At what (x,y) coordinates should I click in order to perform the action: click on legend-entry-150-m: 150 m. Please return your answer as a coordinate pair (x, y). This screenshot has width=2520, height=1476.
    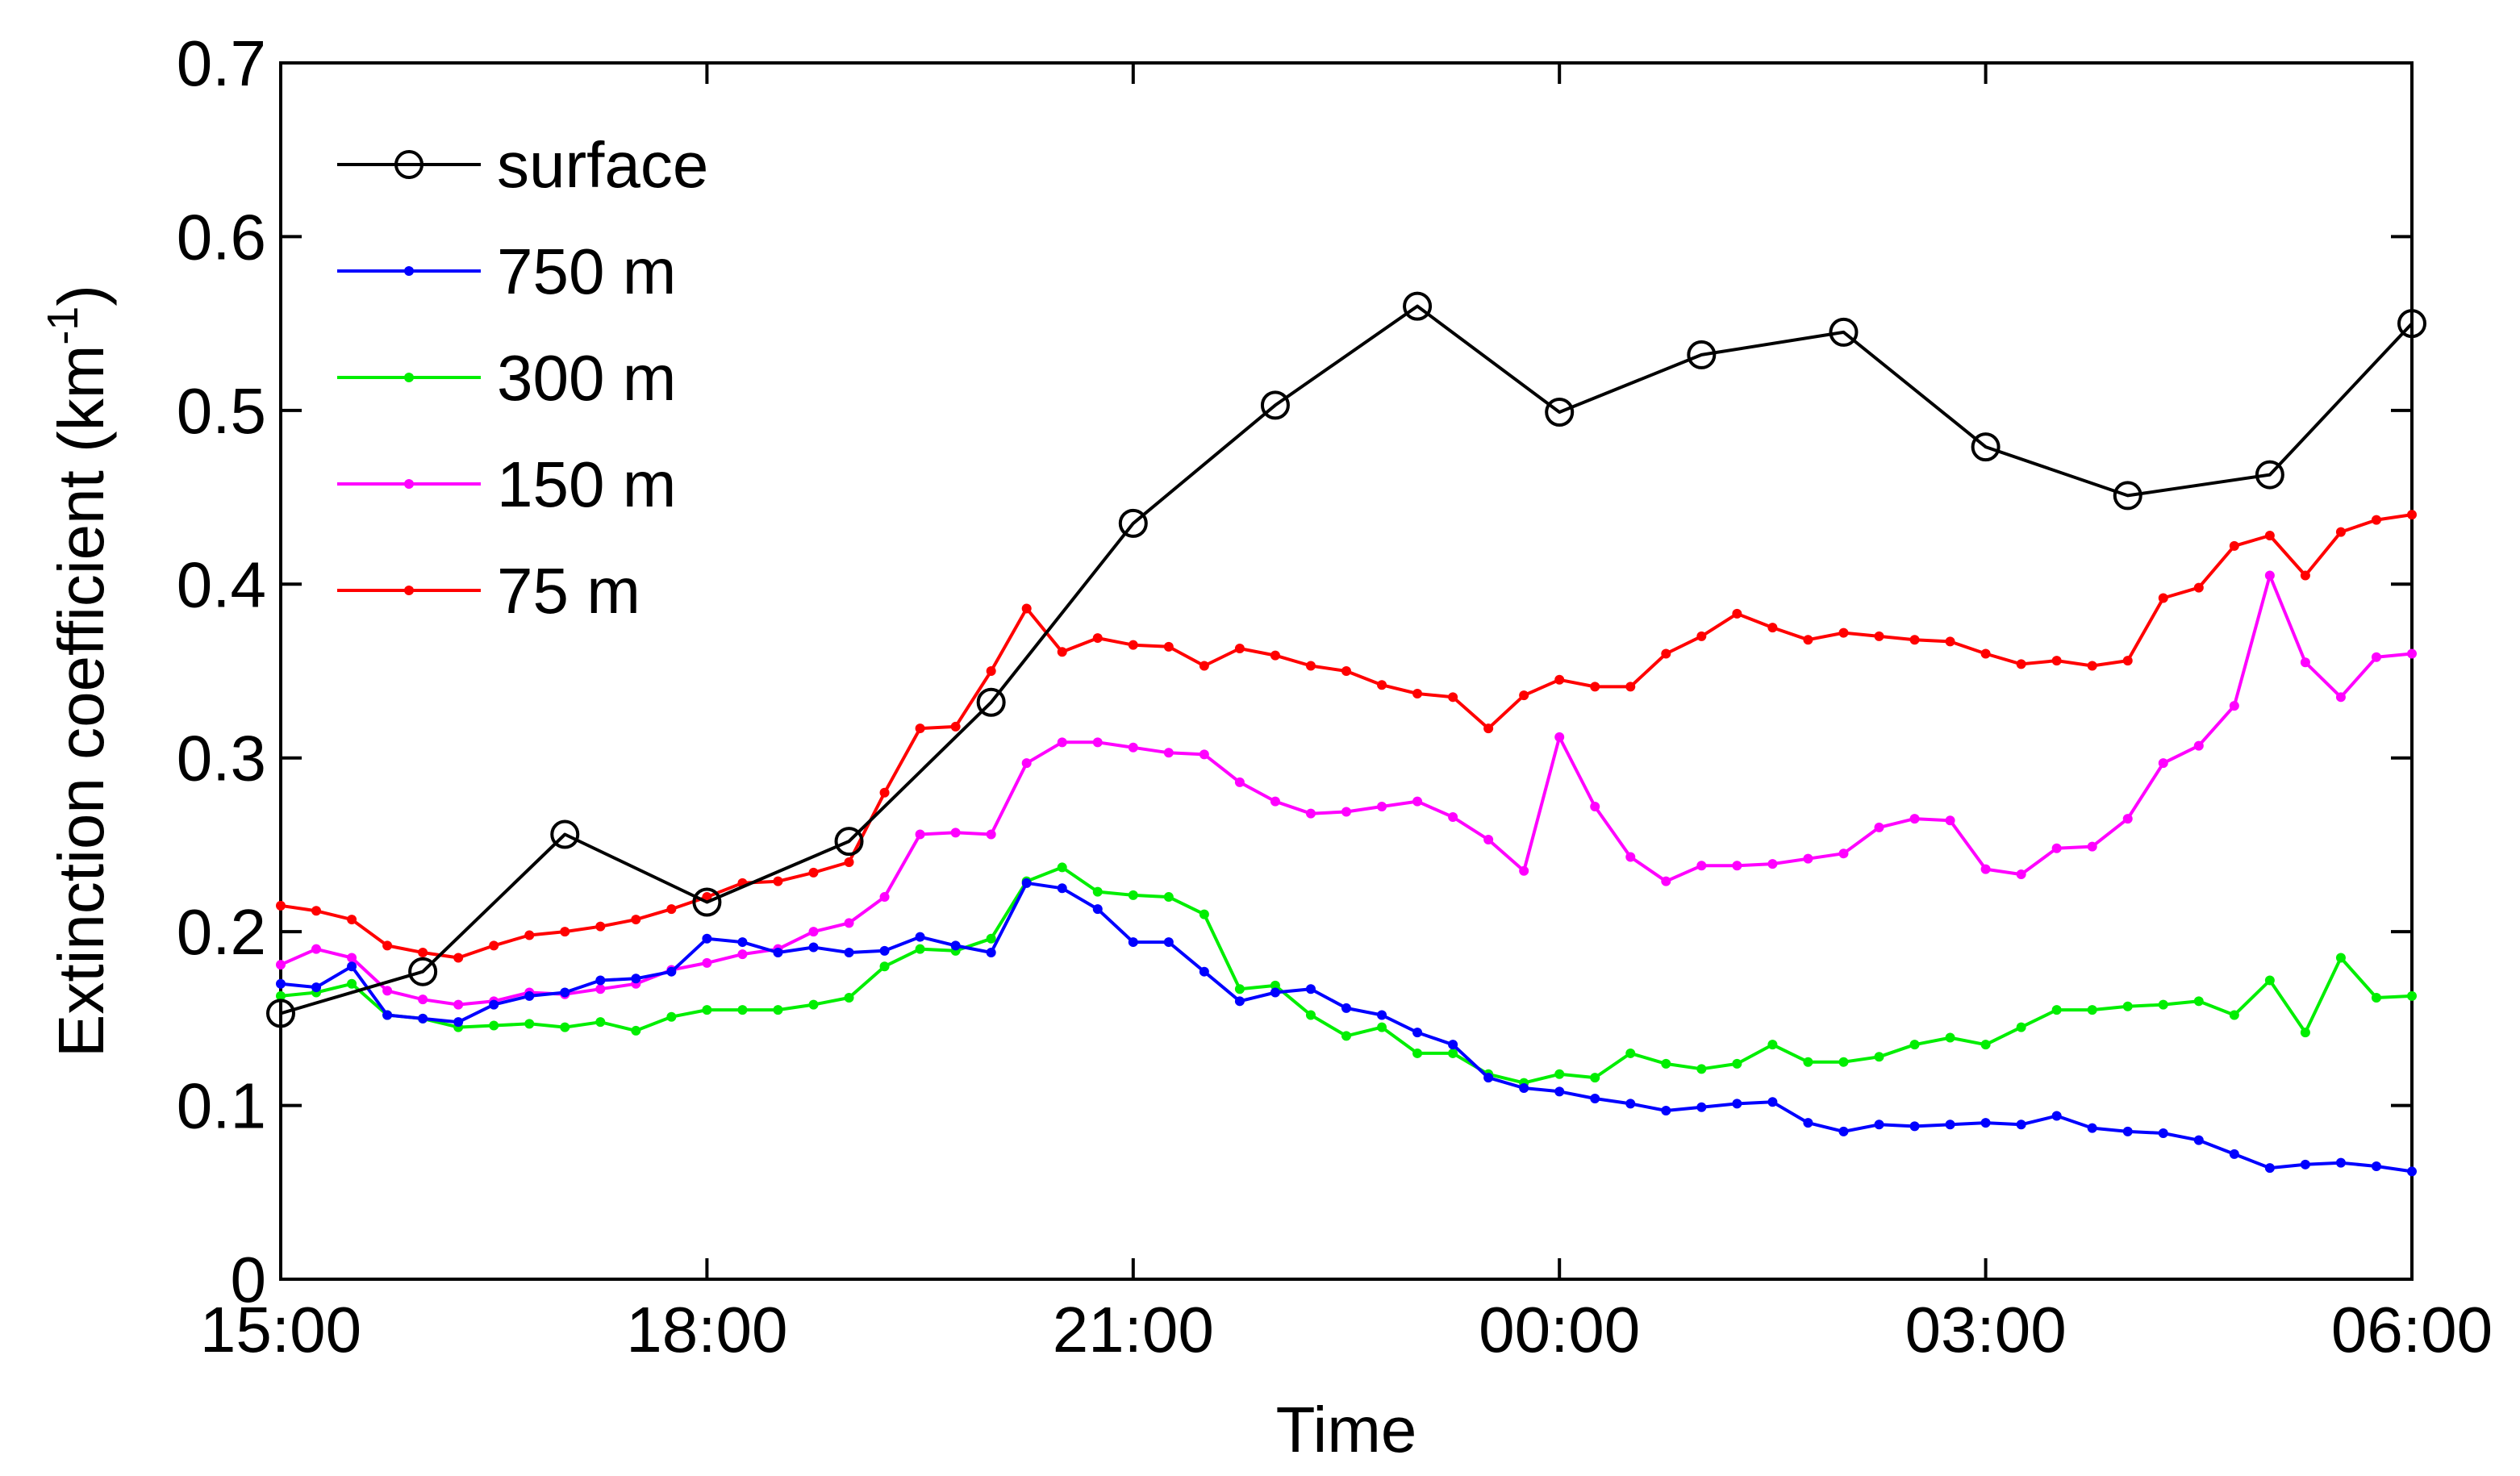
    Looking at the image, I should click on (506, 484).